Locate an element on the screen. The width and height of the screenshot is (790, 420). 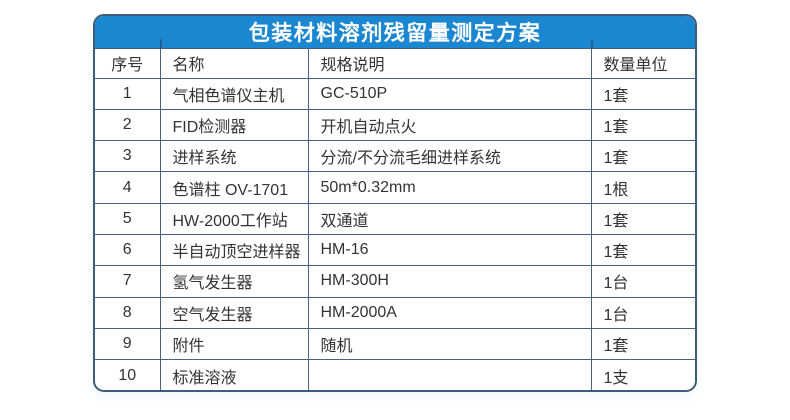
item-name-cell: 进样系统 is located at coordinates (234, 156).